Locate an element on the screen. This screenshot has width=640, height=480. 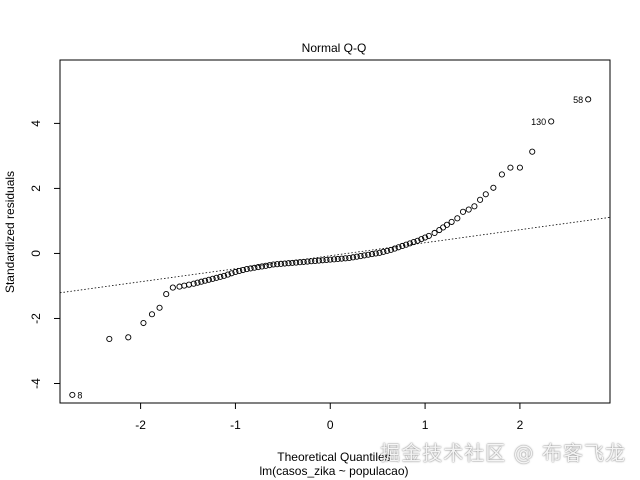
y-tick-label: 0 is located at coordinates (36, 253).